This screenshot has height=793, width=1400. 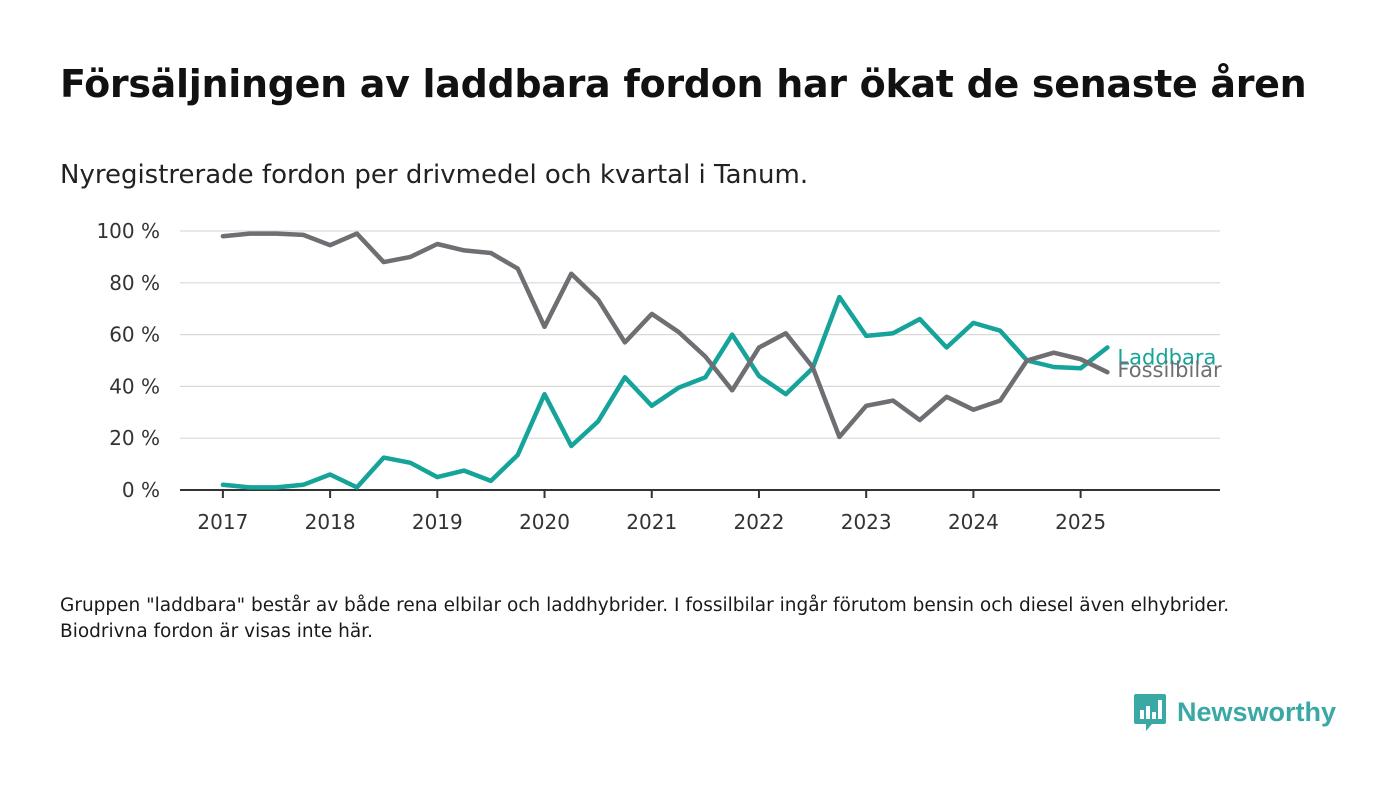 What do you see at coordinates (134, 335) in the screenshot?
I see `y-tick-label: 60 %` at bounding box center [134, 335].